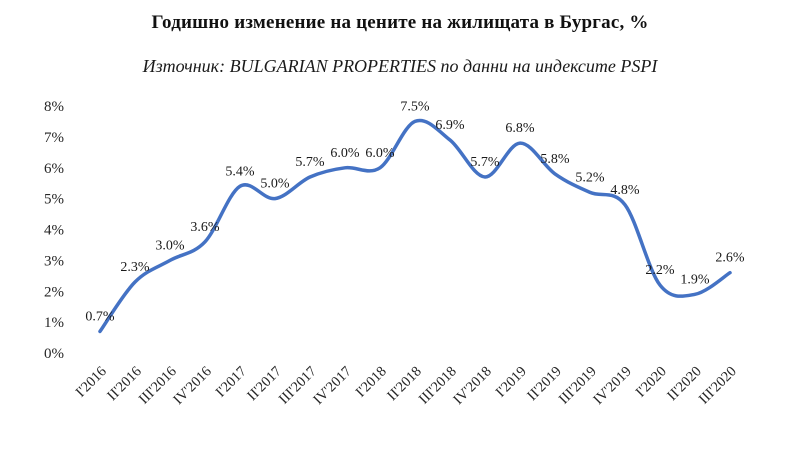 Image resolution: width=800 pixels, height=461 pixels. What do you see at coordinates (590, 177) in the screenshot?
I see `data-point-label: 5.2%` at bounding box center [590, 177].